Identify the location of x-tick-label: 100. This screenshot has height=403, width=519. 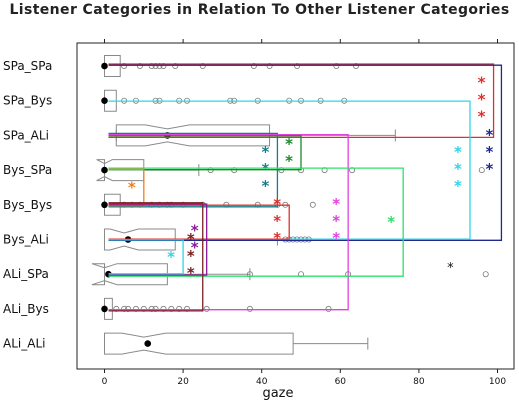
(497, 382).